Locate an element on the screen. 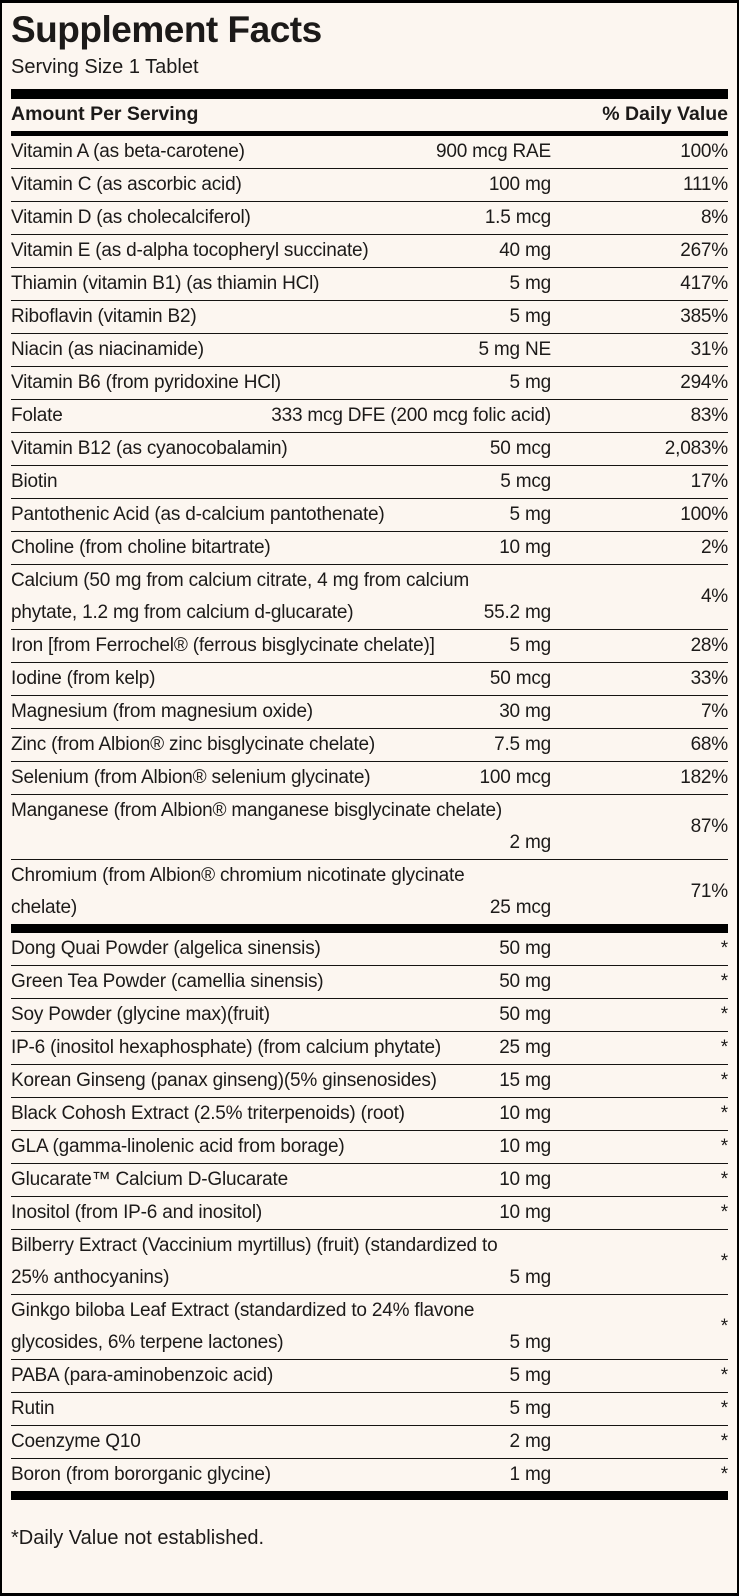  ingredient-name: Vitamin B12 (as cyanocobalamin) is located at coordinates (149, 448).